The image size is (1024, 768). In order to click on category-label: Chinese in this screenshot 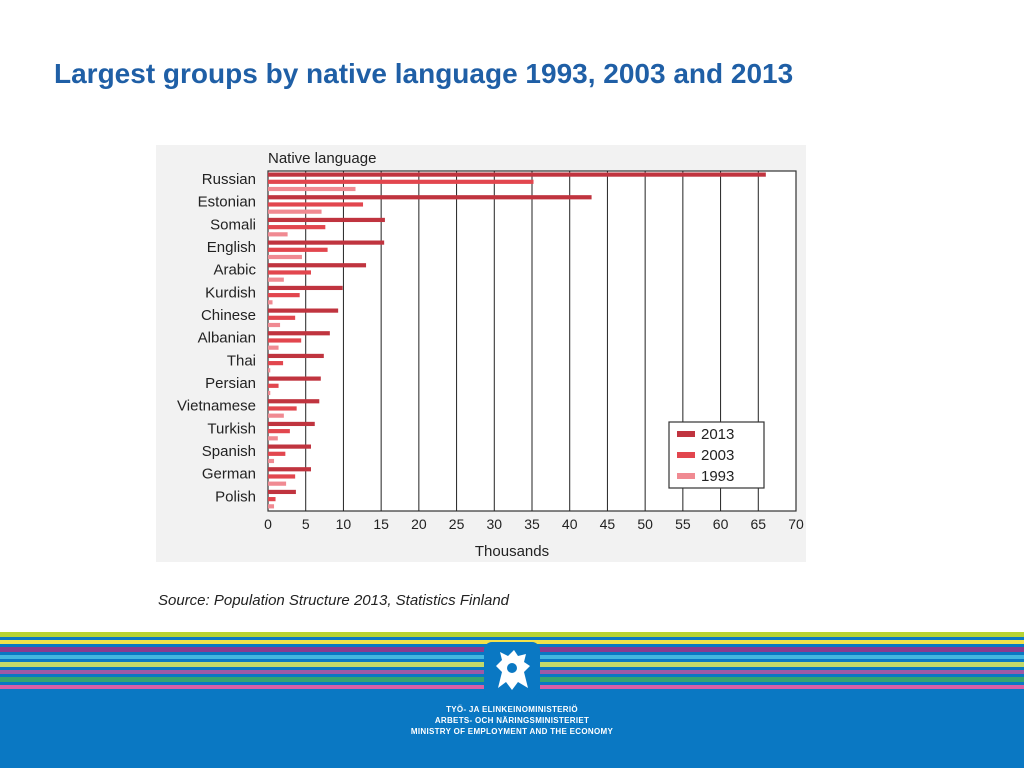, I will do `click(228, 315)`.